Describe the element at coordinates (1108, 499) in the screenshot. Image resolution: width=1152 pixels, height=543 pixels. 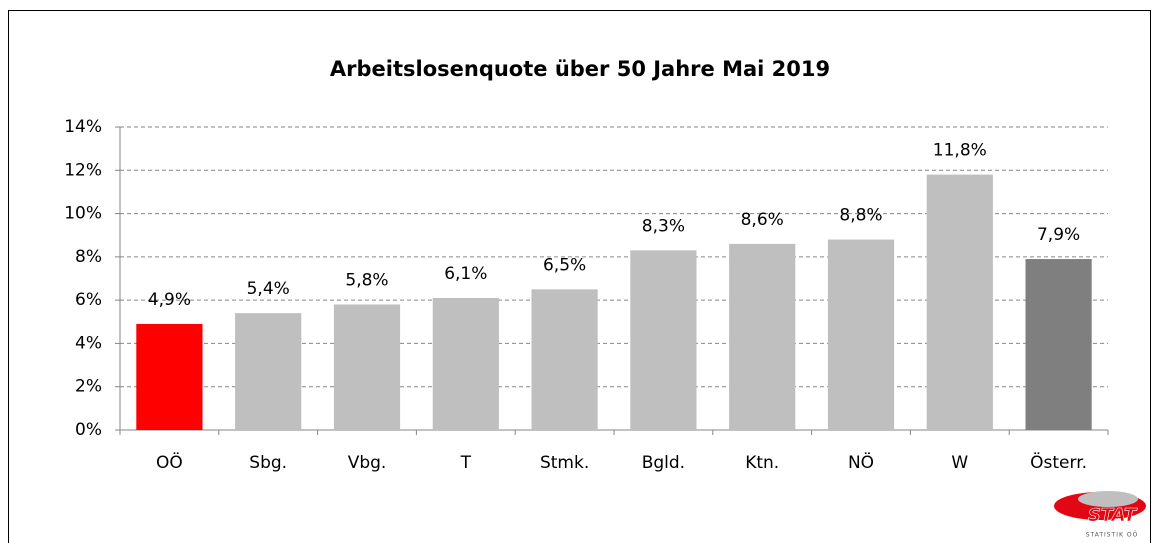
I see `logo-shape` at that location.